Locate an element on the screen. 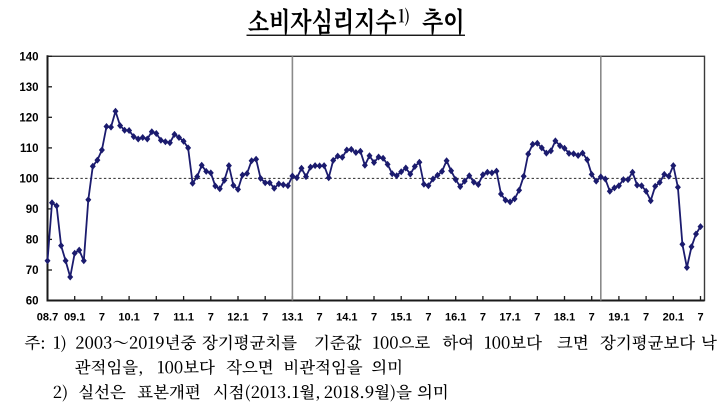 The width and height of the screenshot is (728, 409). svg-text: 14.1 is located at coordinates (346, 318).